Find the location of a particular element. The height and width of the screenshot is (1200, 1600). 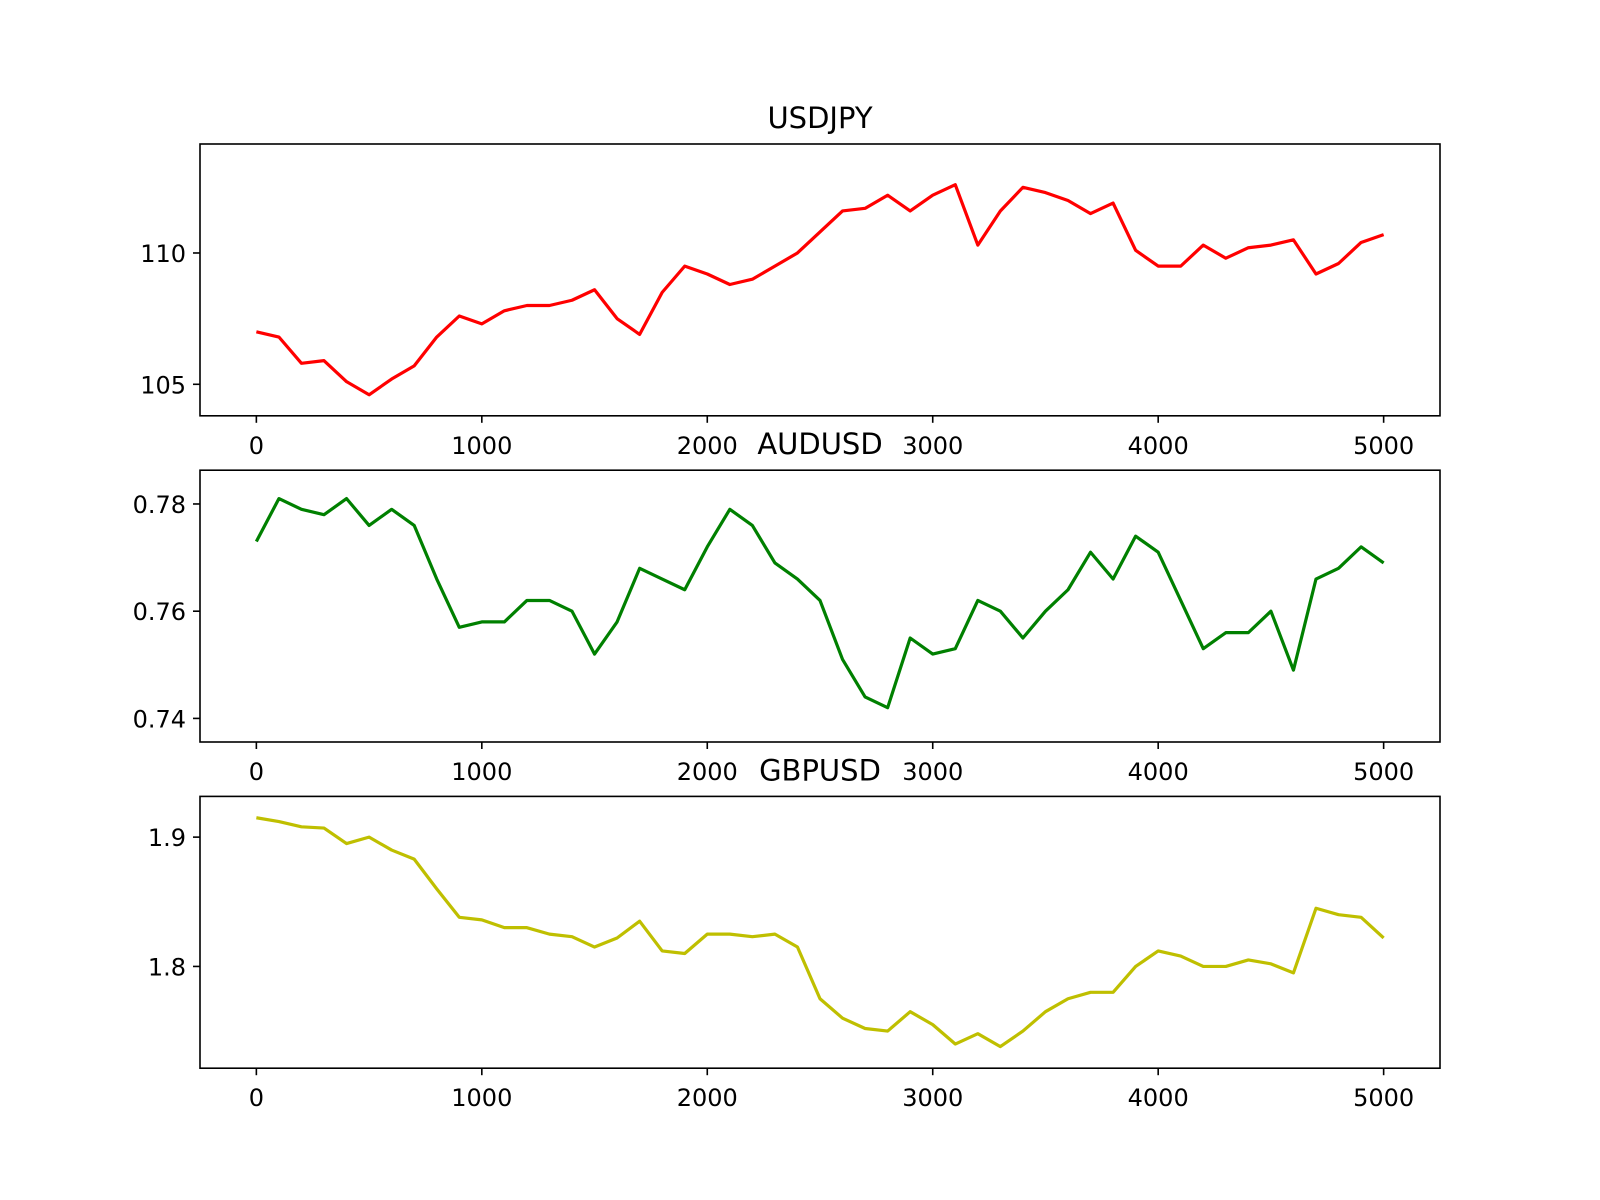

y-tick-label: 110 is located at coordinates (163, 254).